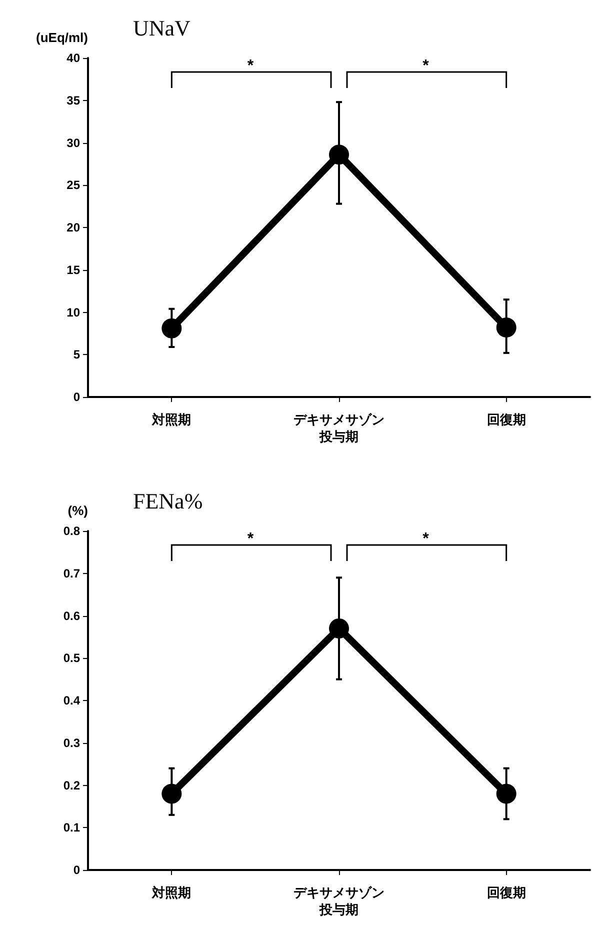 The height and width of the screenshot is (946, 595). What do you see at coordinates (62, 37) in the screenshot?
I see `y-axis-title: (uEq/ml)` at bounding box center [62, 37].